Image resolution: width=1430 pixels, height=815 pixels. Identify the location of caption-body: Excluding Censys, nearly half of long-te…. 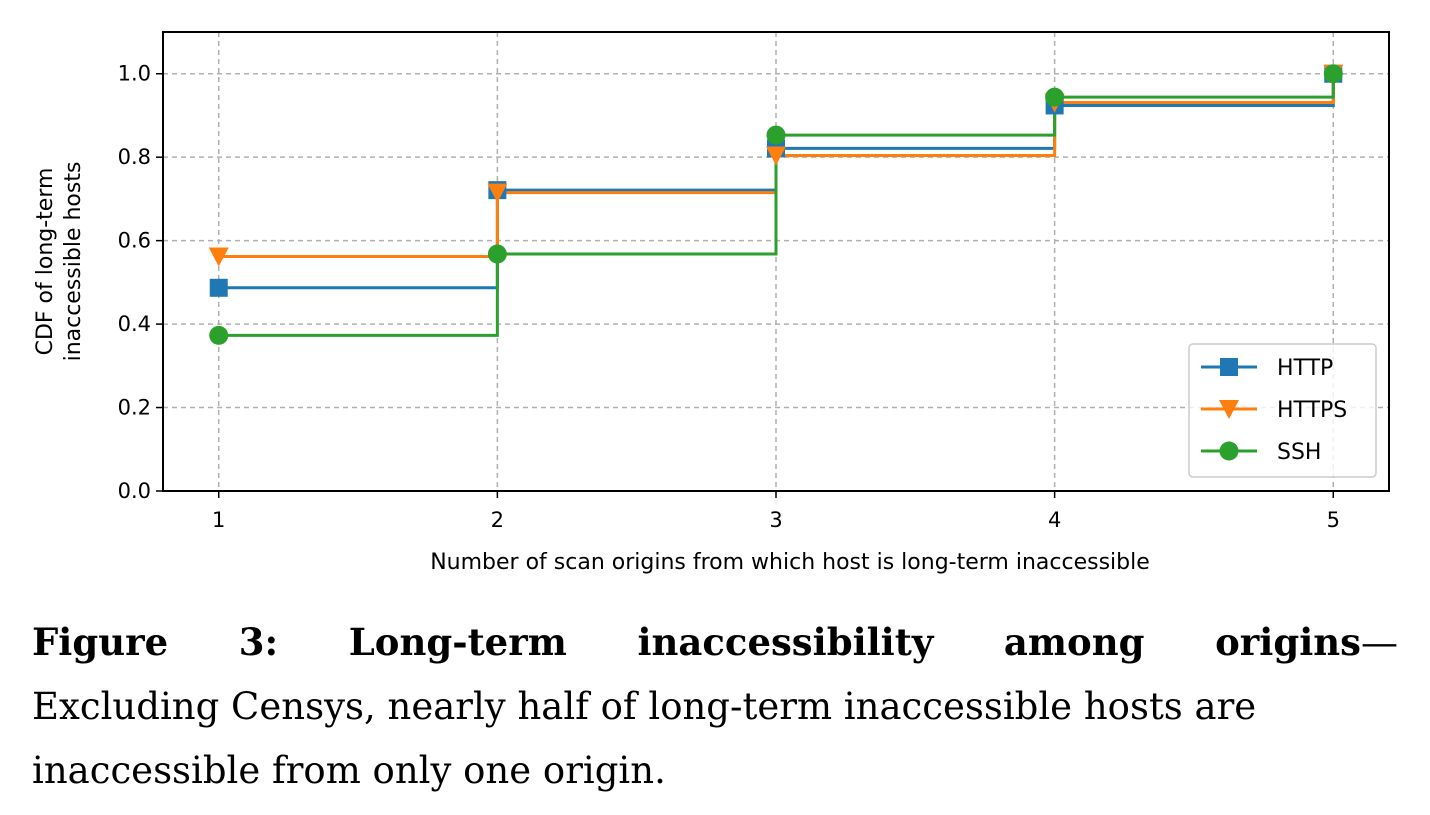
(644, 738).